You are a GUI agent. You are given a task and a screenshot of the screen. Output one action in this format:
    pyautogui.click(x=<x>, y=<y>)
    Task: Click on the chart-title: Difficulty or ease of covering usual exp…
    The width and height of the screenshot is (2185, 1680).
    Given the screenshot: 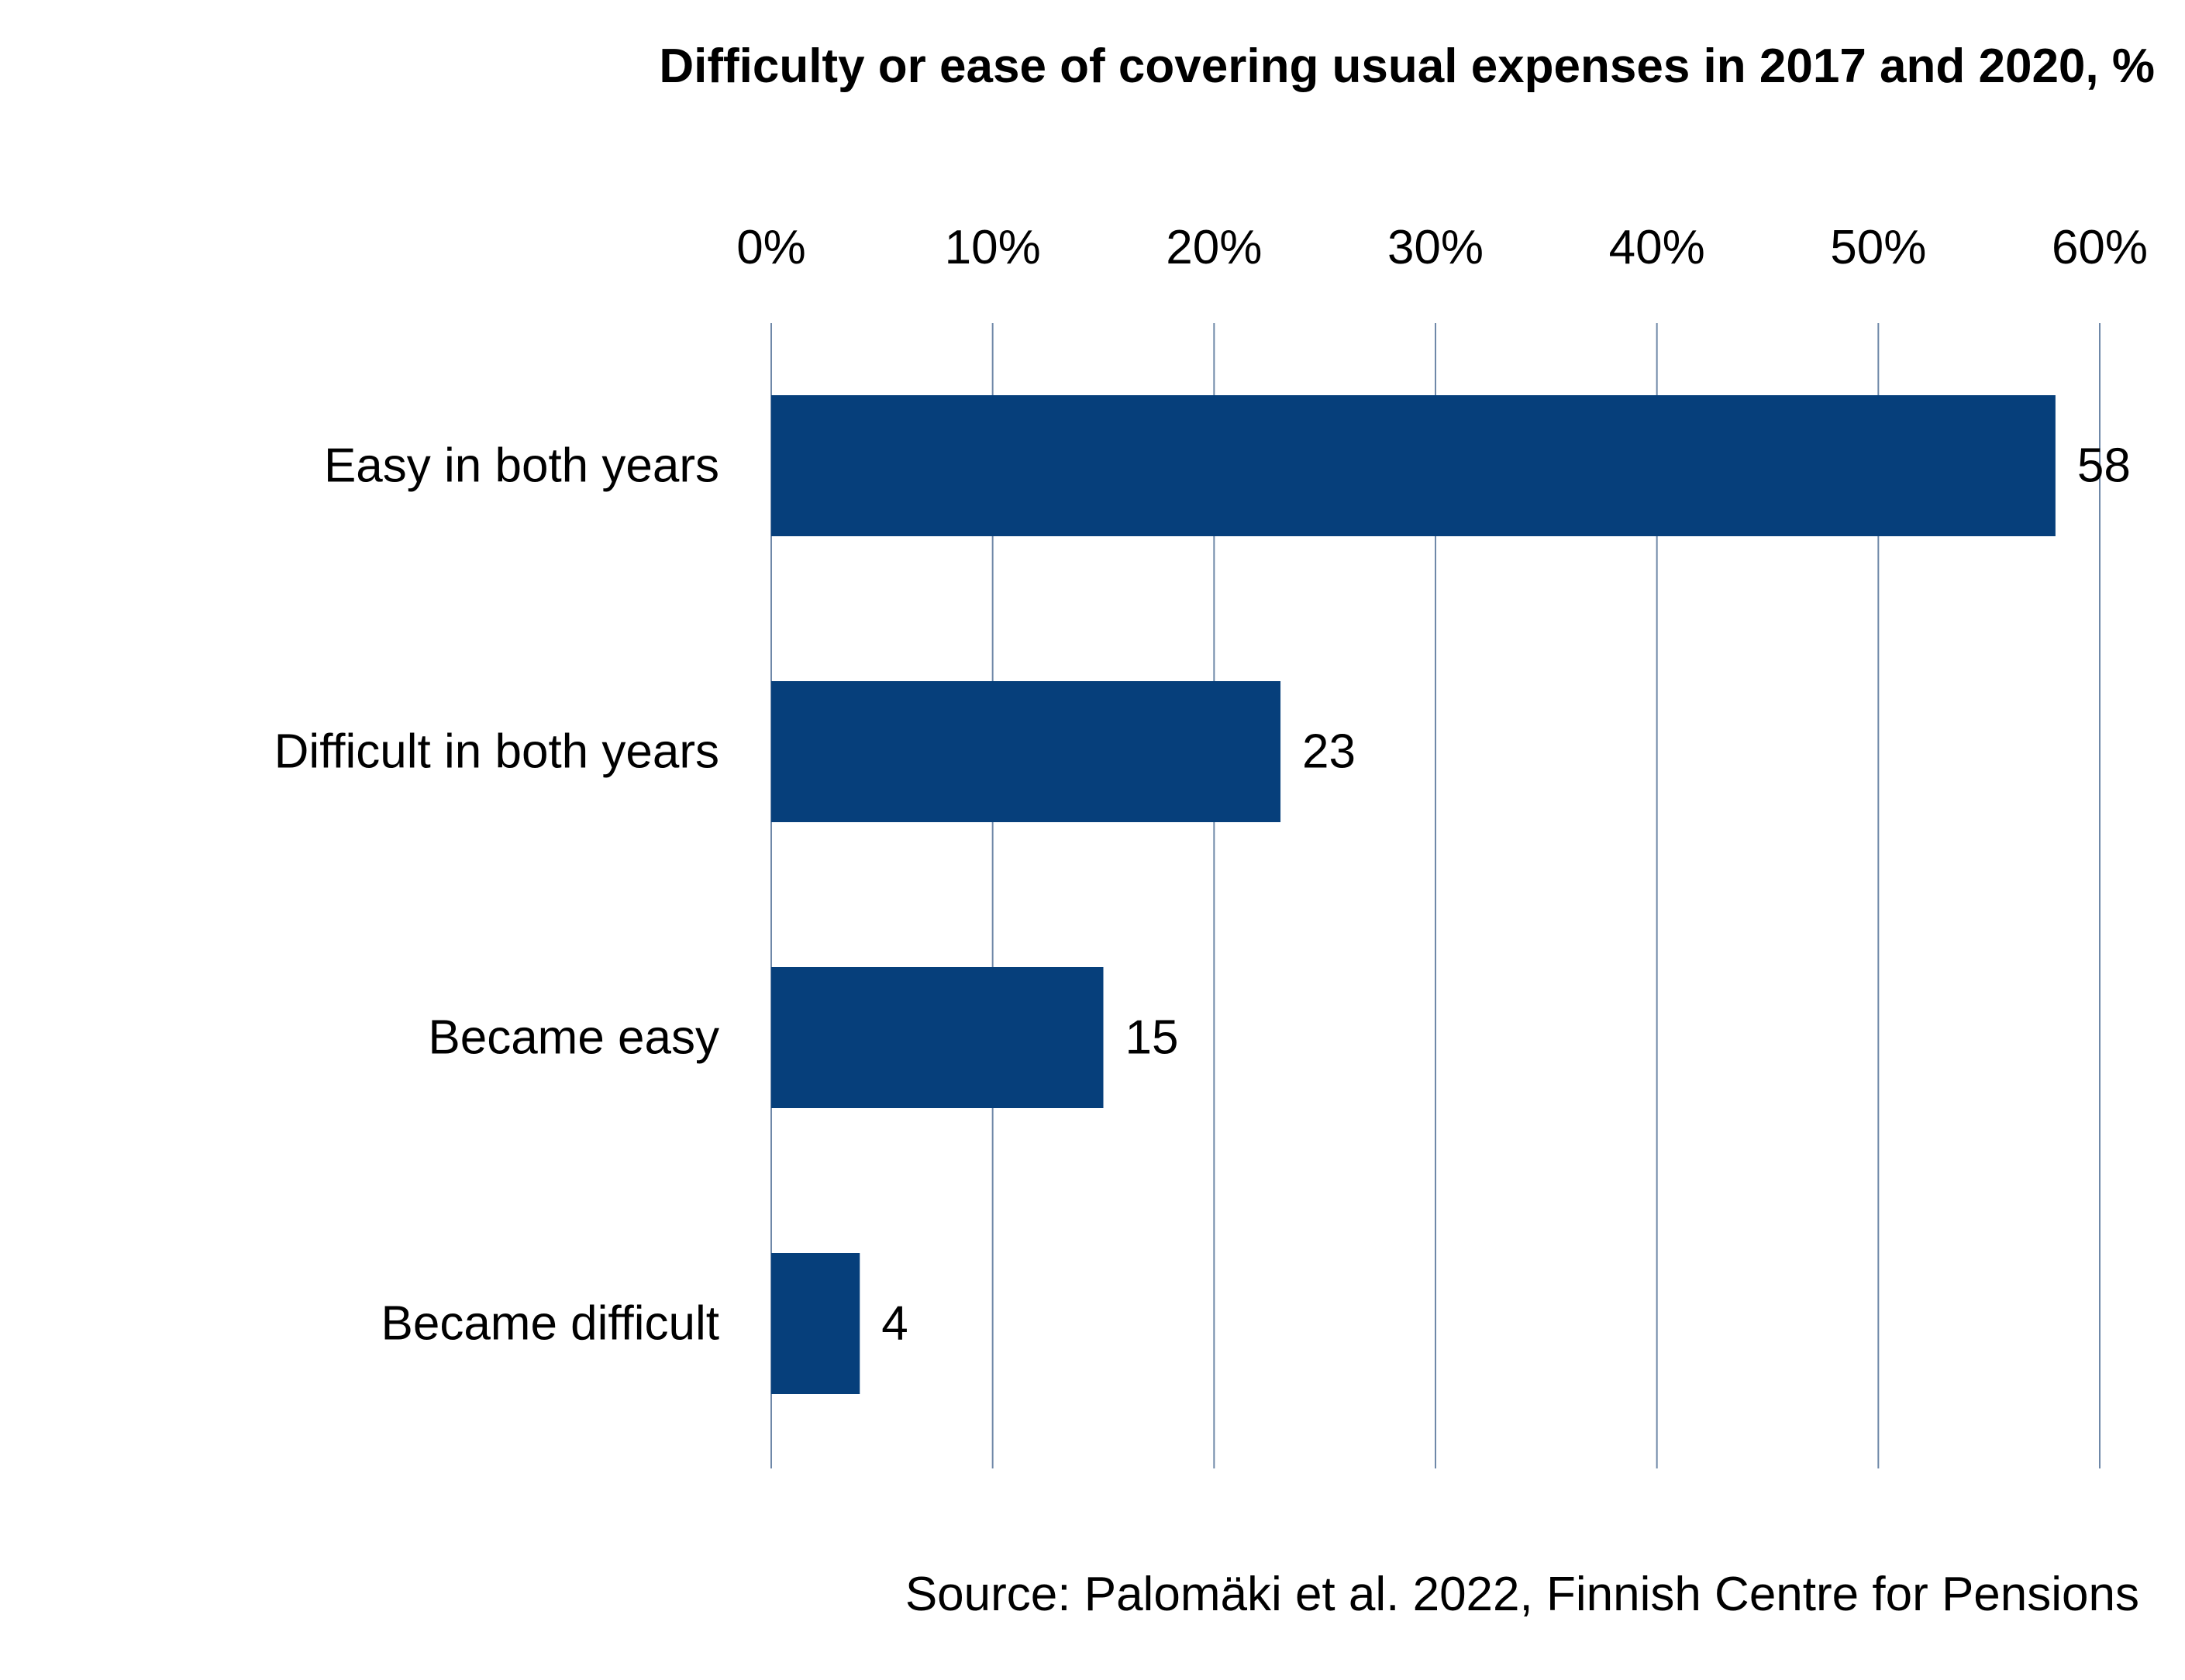 What is the action you would take?
    pyautogui.click(x=1407, y=67)
    